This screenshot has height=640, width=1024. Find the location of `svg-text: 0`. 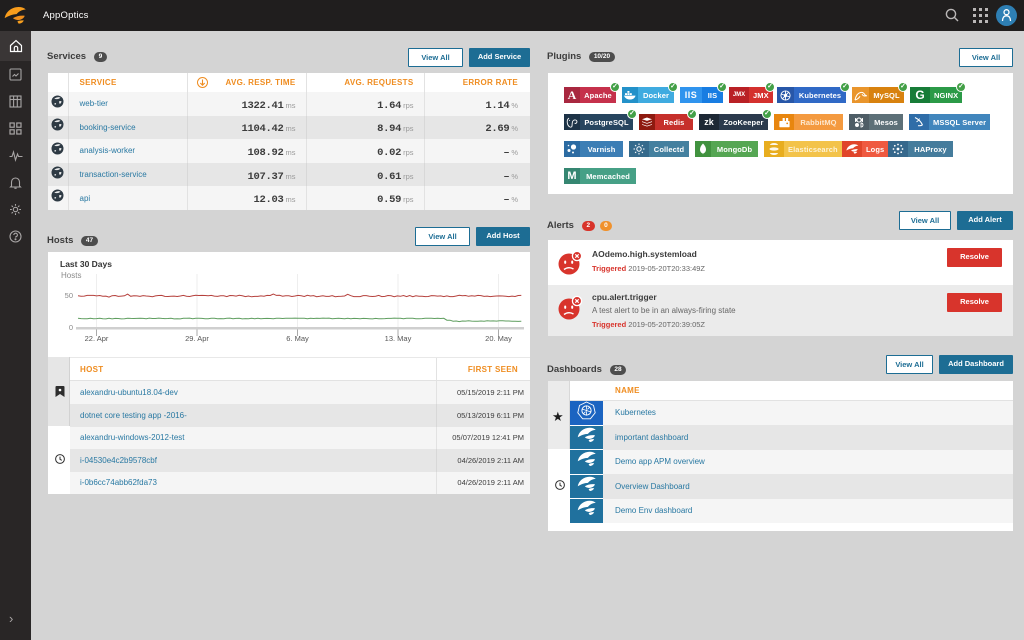

svg-text: 0 is located at coordinates (71, 327).